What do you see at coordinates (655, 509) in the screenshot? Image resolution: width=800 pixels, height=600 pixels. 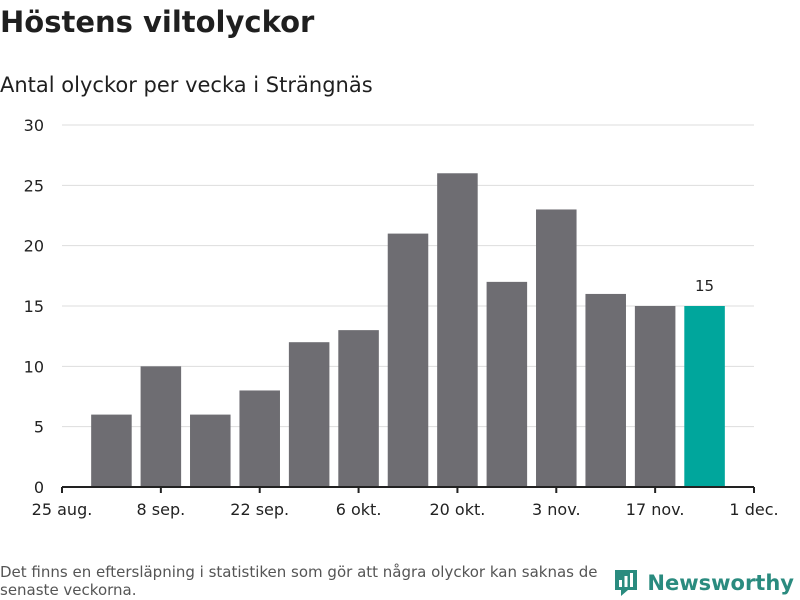 I see `x-tick-label: 17 nov.` at bounding box center [655, 509].